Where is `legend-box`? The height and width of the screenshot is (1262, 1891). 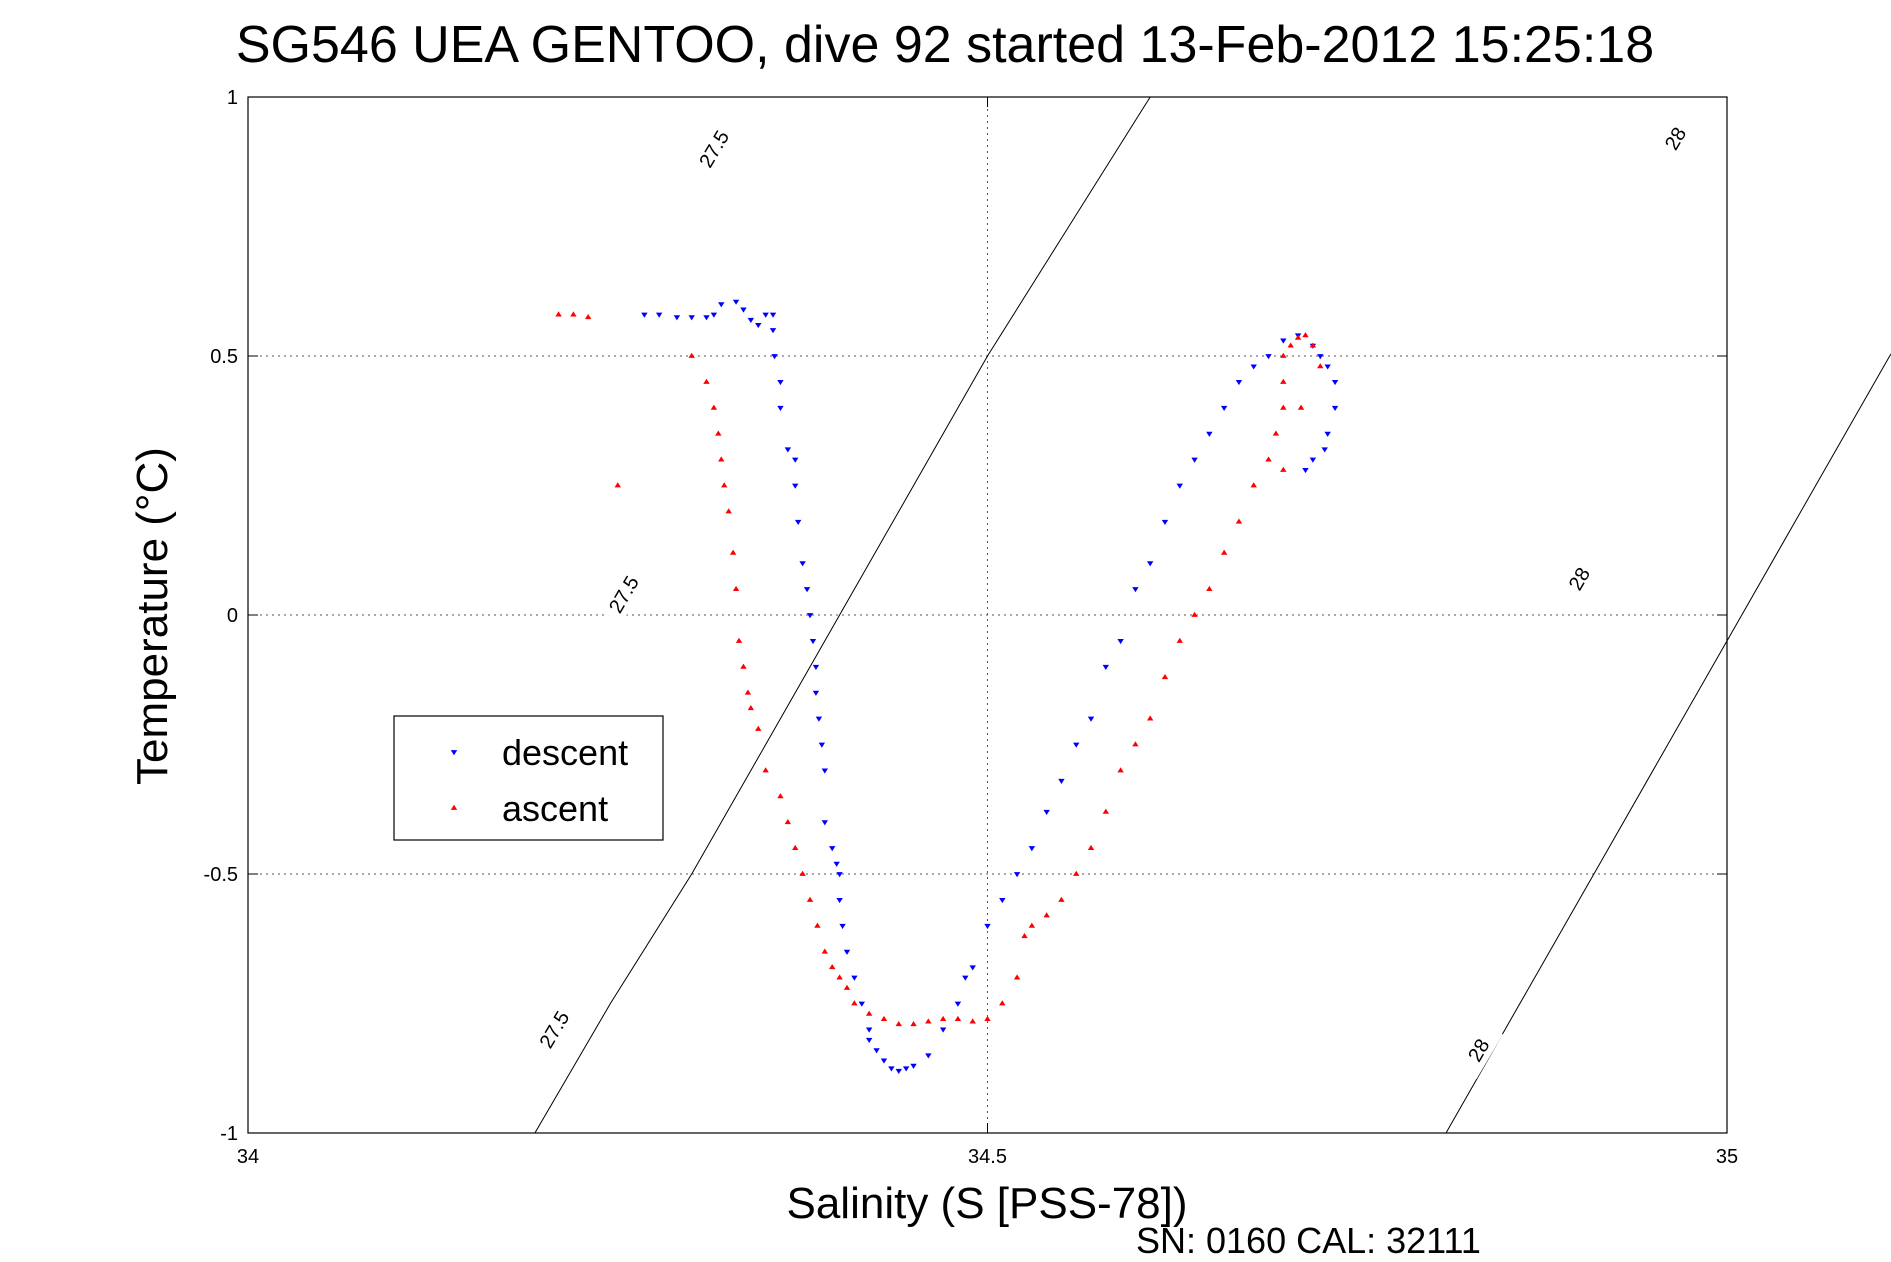 legend-box is located at coordinates (528, 778).